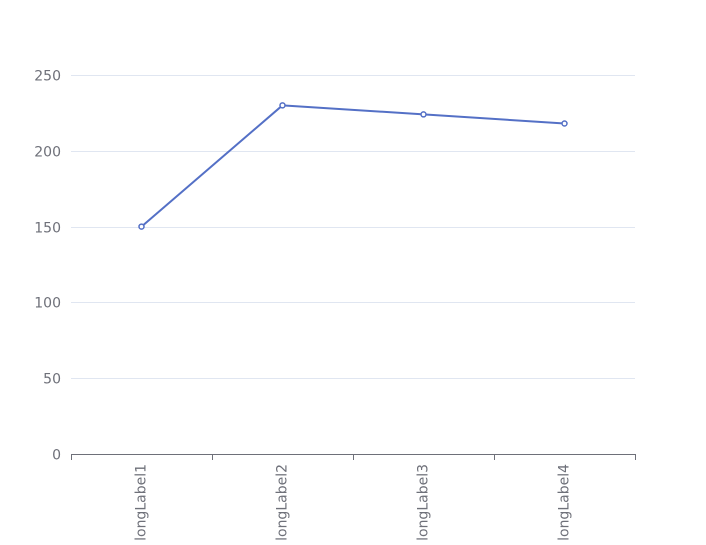 Image resolution: width=706 pixels, height=545 pixels. I want to click on series-layer, so click(353, 166).